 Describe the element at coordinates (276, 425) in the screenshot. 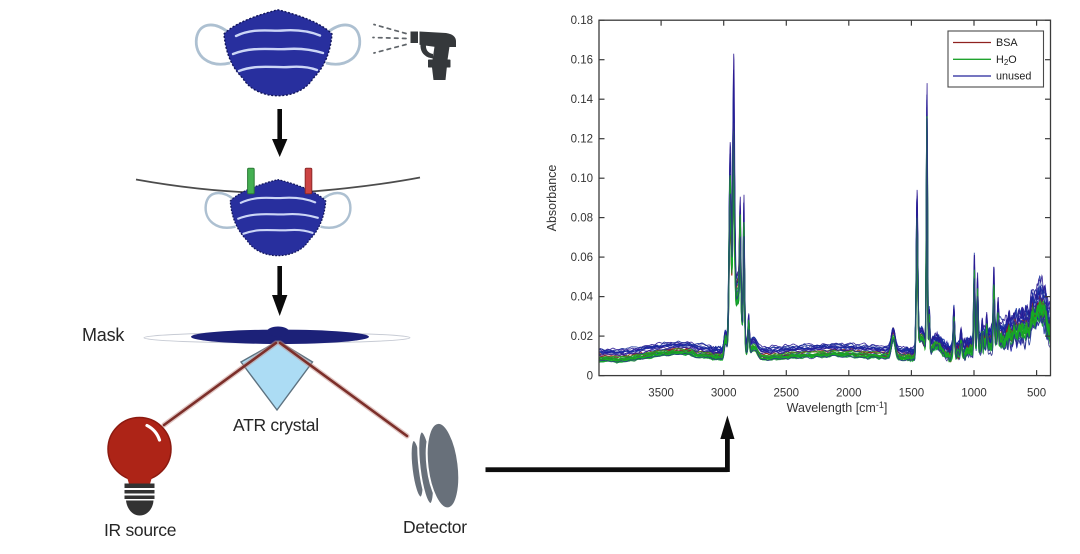

I see `svg-text: ATR crystal` at that location.